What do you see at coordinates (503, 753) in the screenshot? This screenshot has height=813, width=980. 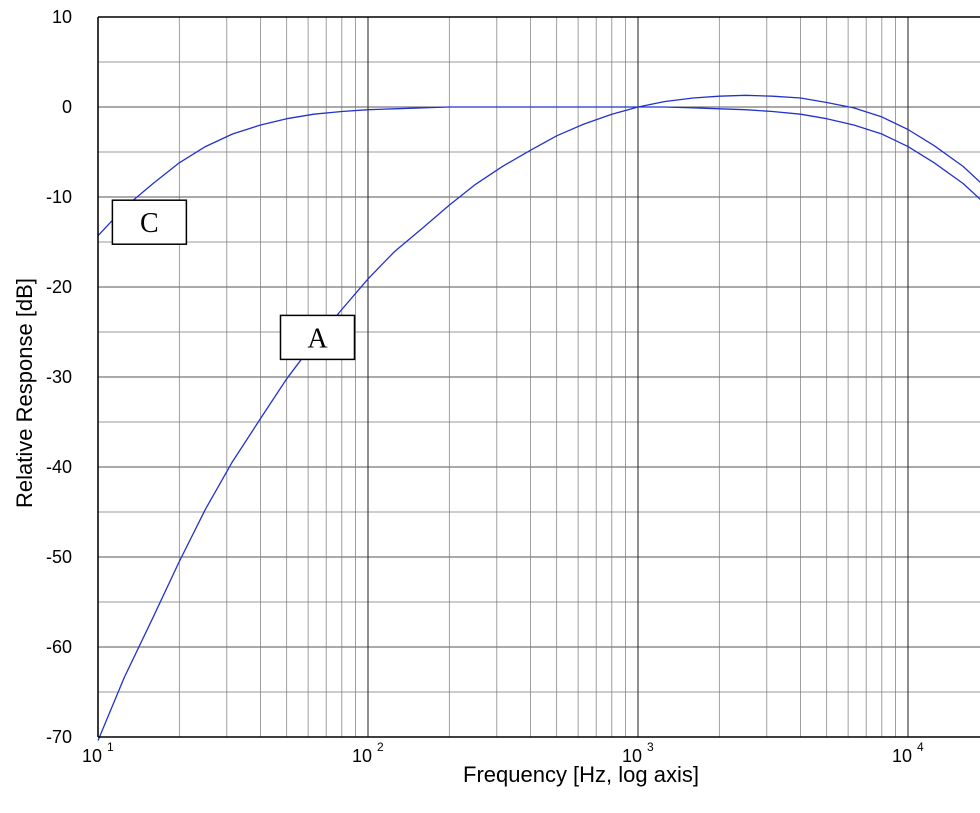 I see `x-tick-labels: 10 1 10 2 10 3 10 4` at bounding box center [503, 753].